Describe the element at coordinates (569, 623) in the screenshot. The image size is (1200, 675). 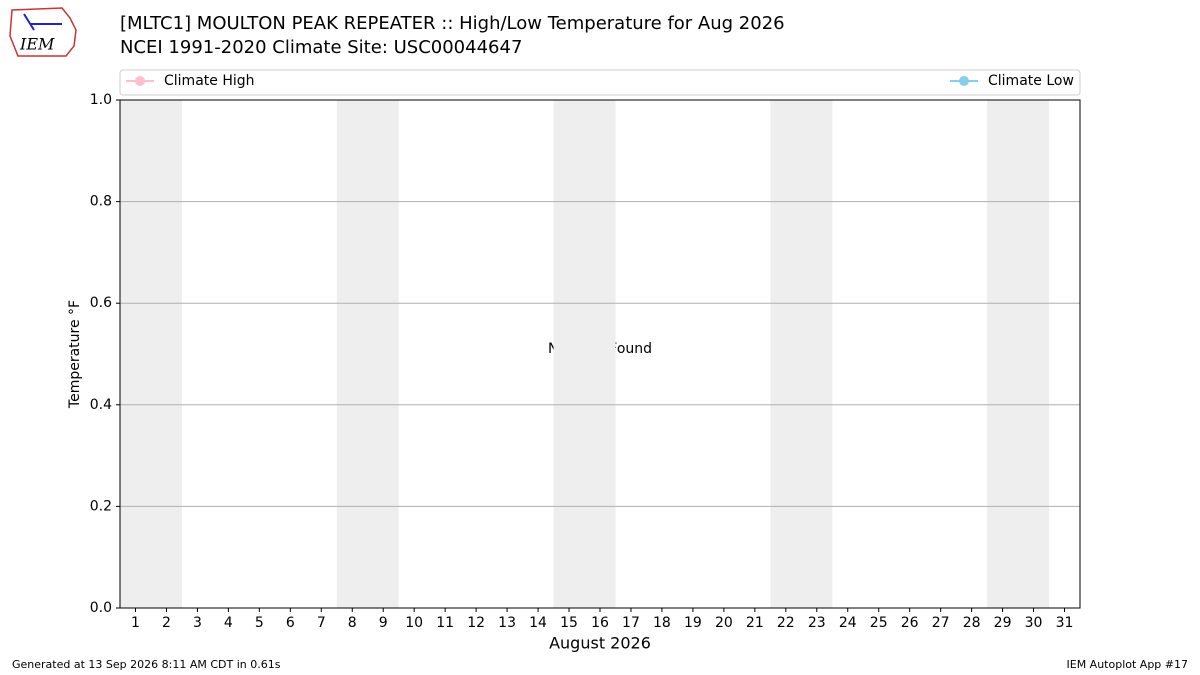
I see `x-tick-label: 15` at that location.